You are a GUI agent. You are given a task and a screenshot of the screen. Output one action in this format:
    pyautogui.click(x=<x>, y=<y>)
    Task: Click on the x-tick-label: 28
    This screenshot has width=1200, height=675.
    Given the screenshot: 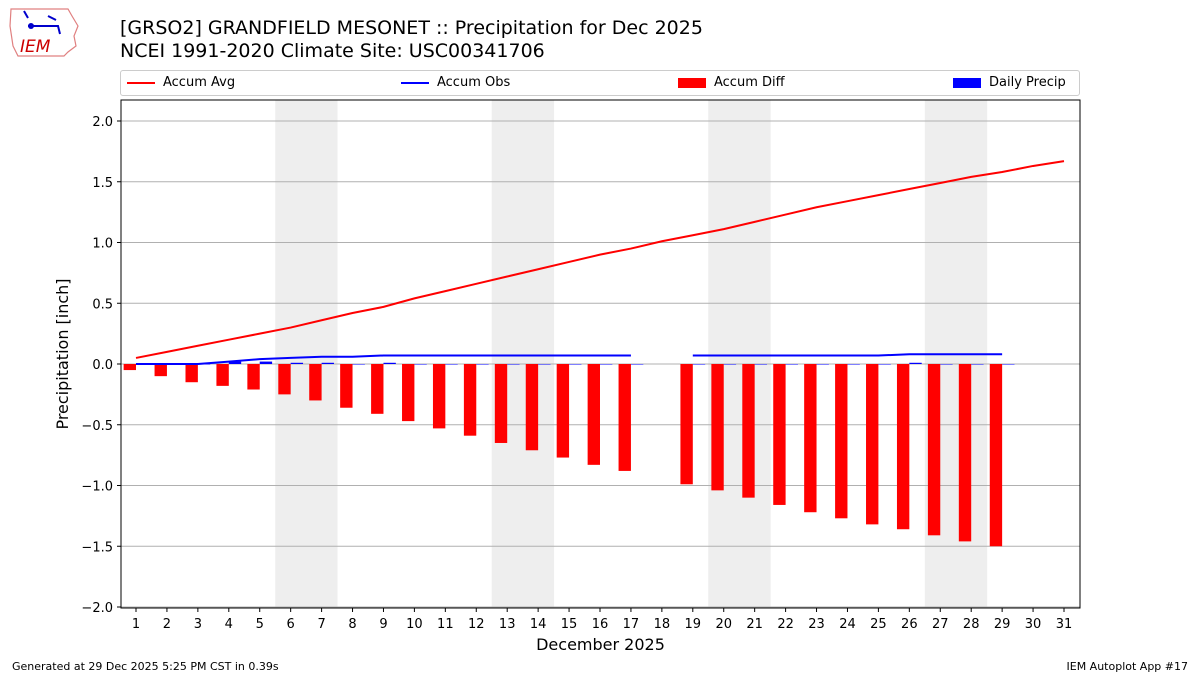 What is the action you would take?
    pyautogui.click(x=971, y=624)
    